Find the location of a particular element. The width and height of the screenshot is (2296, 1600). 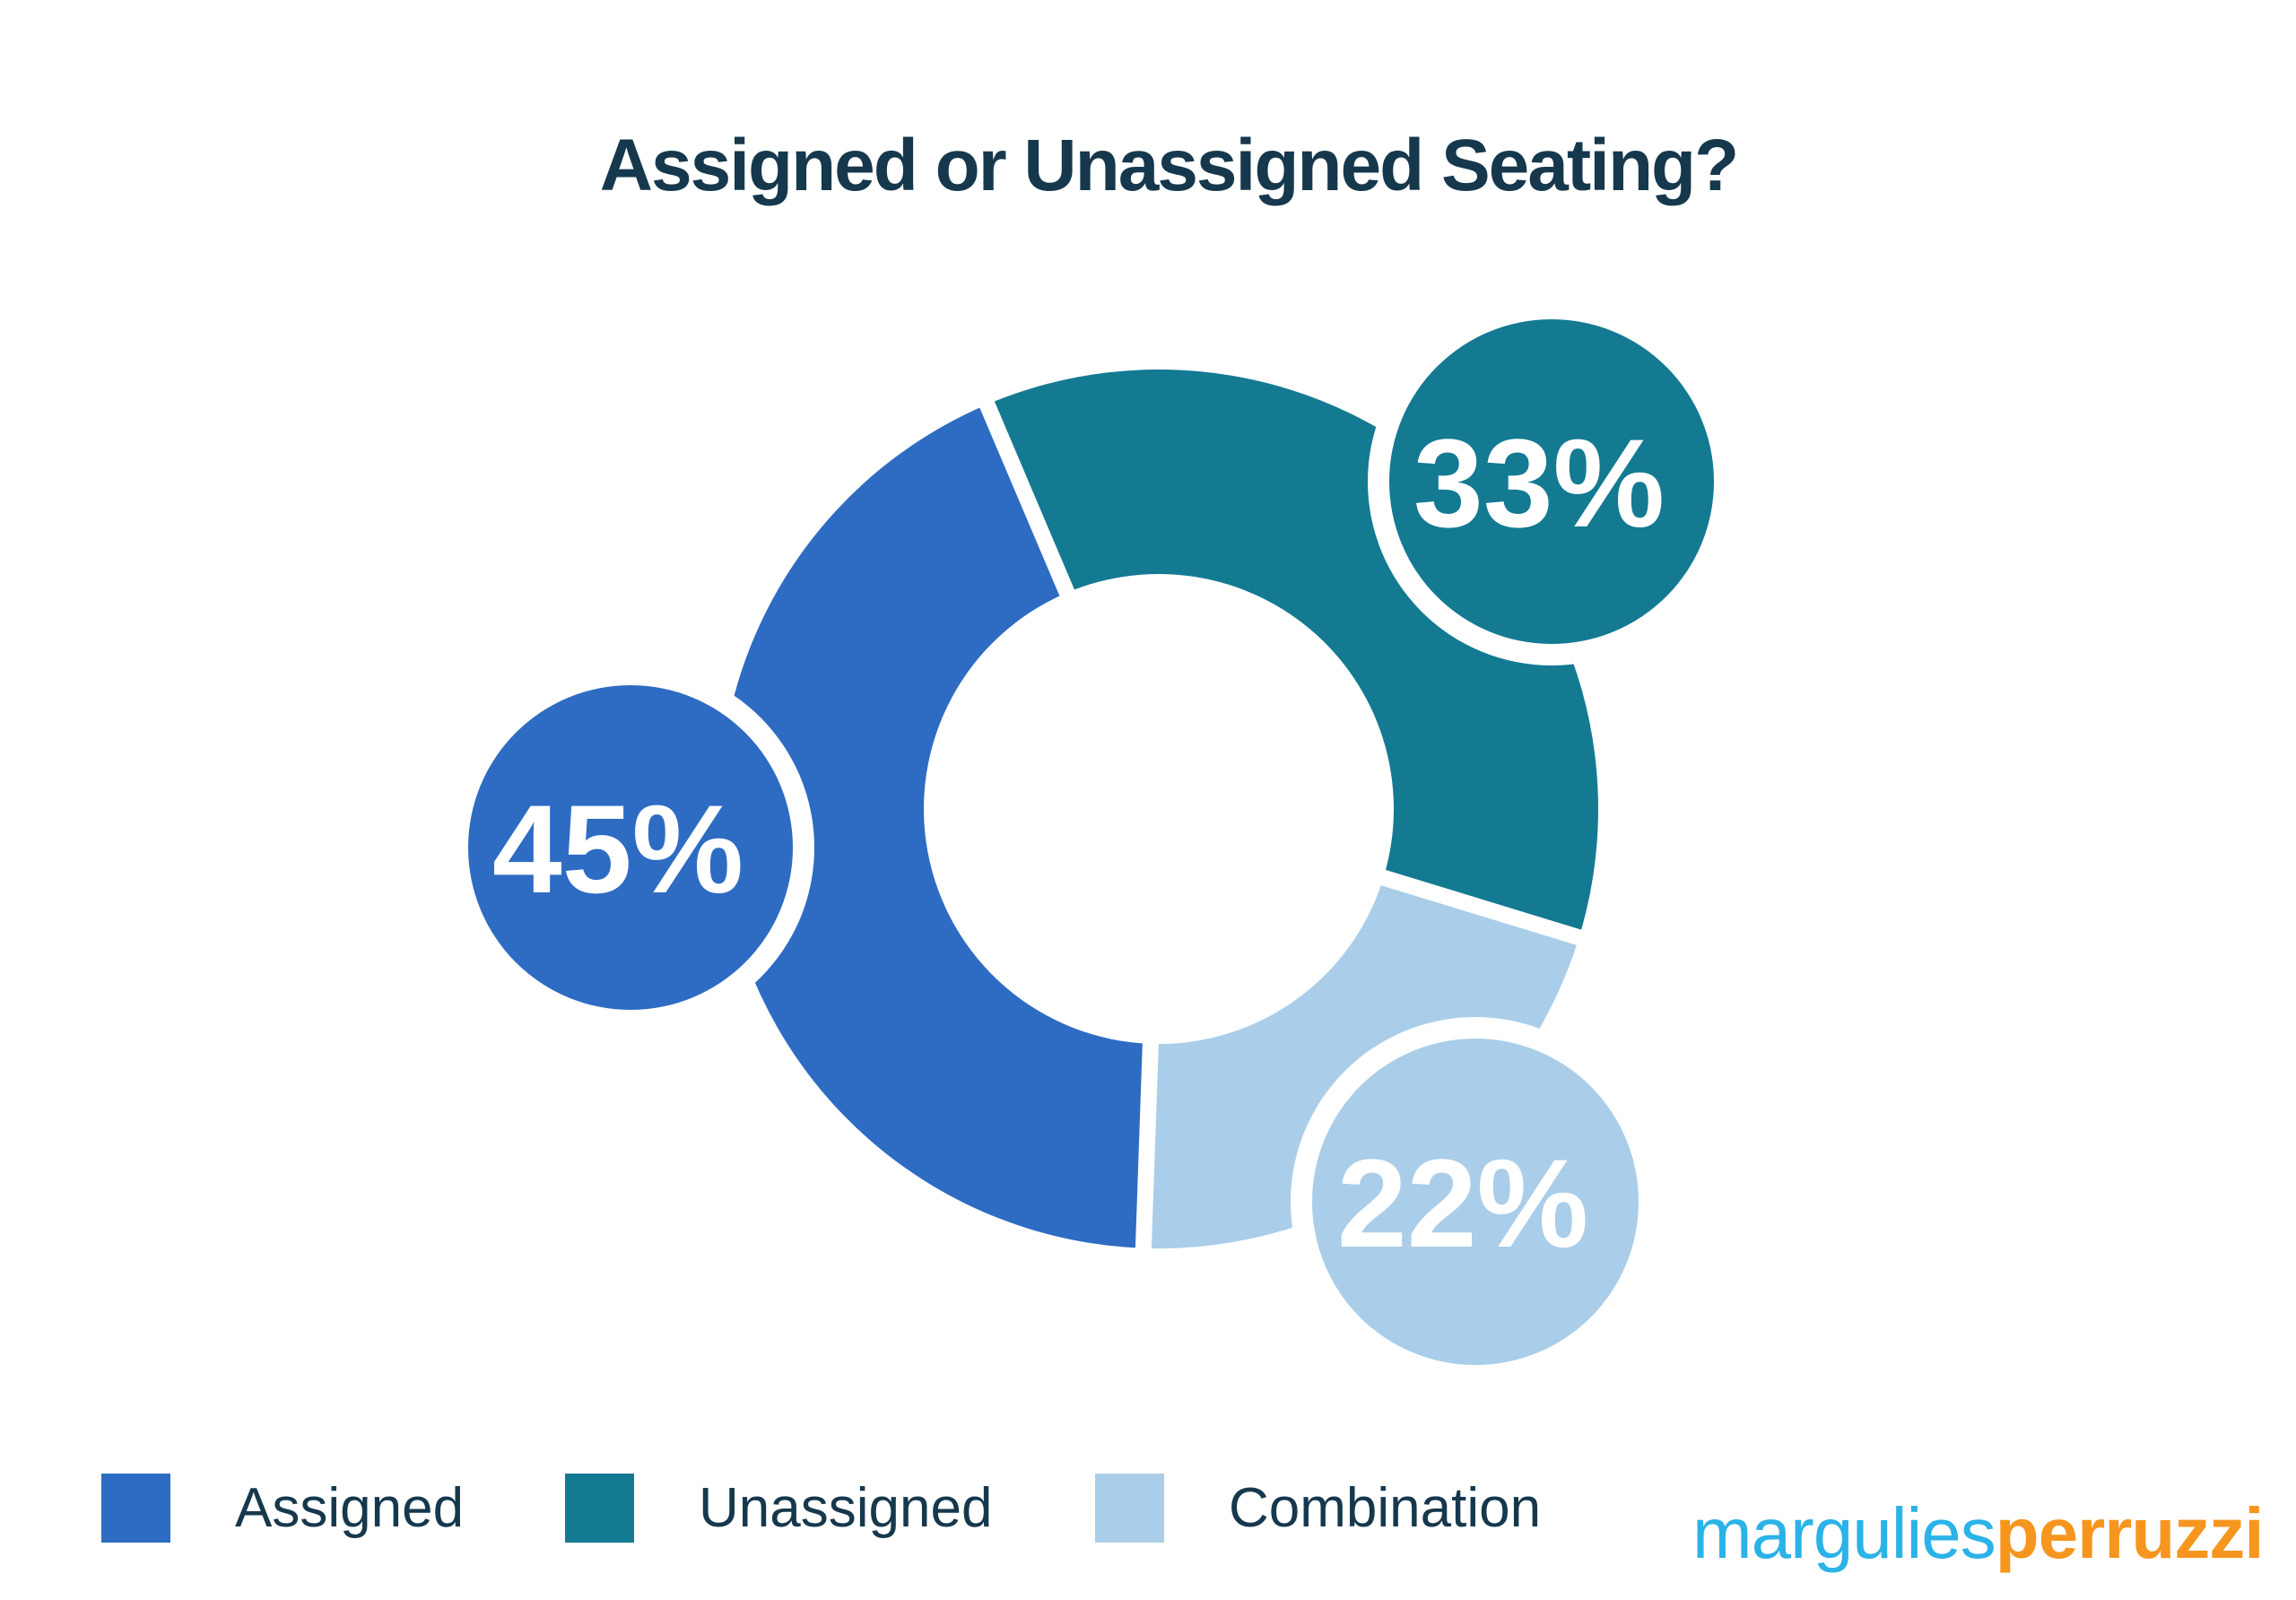

legend-swatch-combination is located at coordinates (1129, 1508).